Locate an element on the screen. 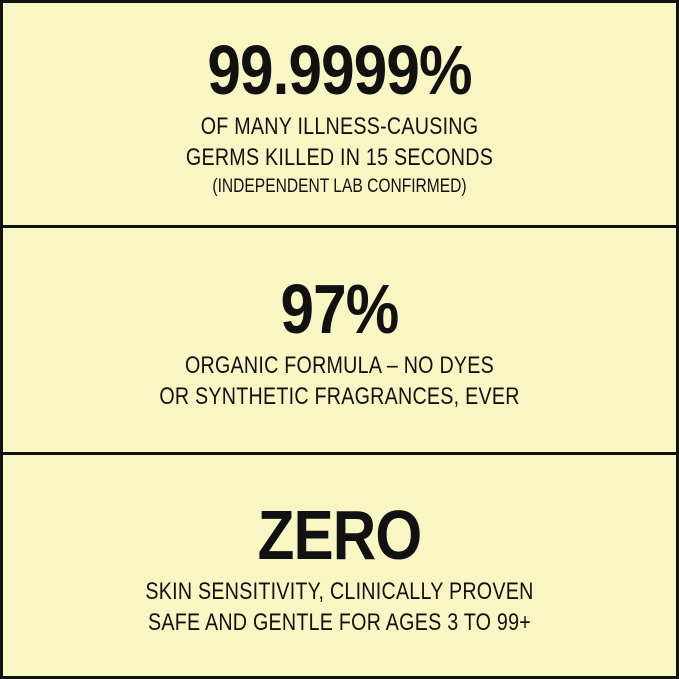 The width and height of the screenshot is (679, 679). stat-headline: ZERO is located at coordinates (340, 535).